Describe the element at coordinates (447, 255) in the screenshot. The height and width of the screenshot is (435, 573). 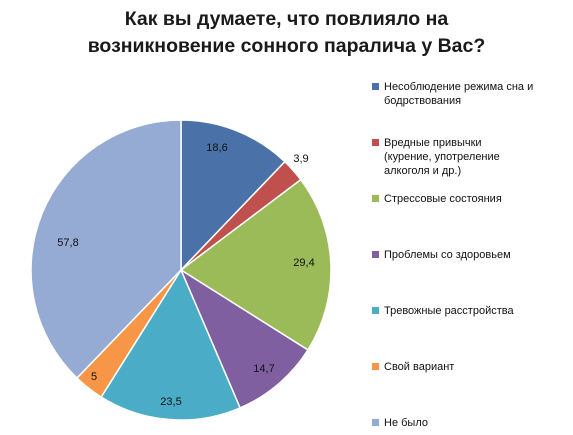
I see `legend-label-health: Проблемы со здоровьем` at that location.